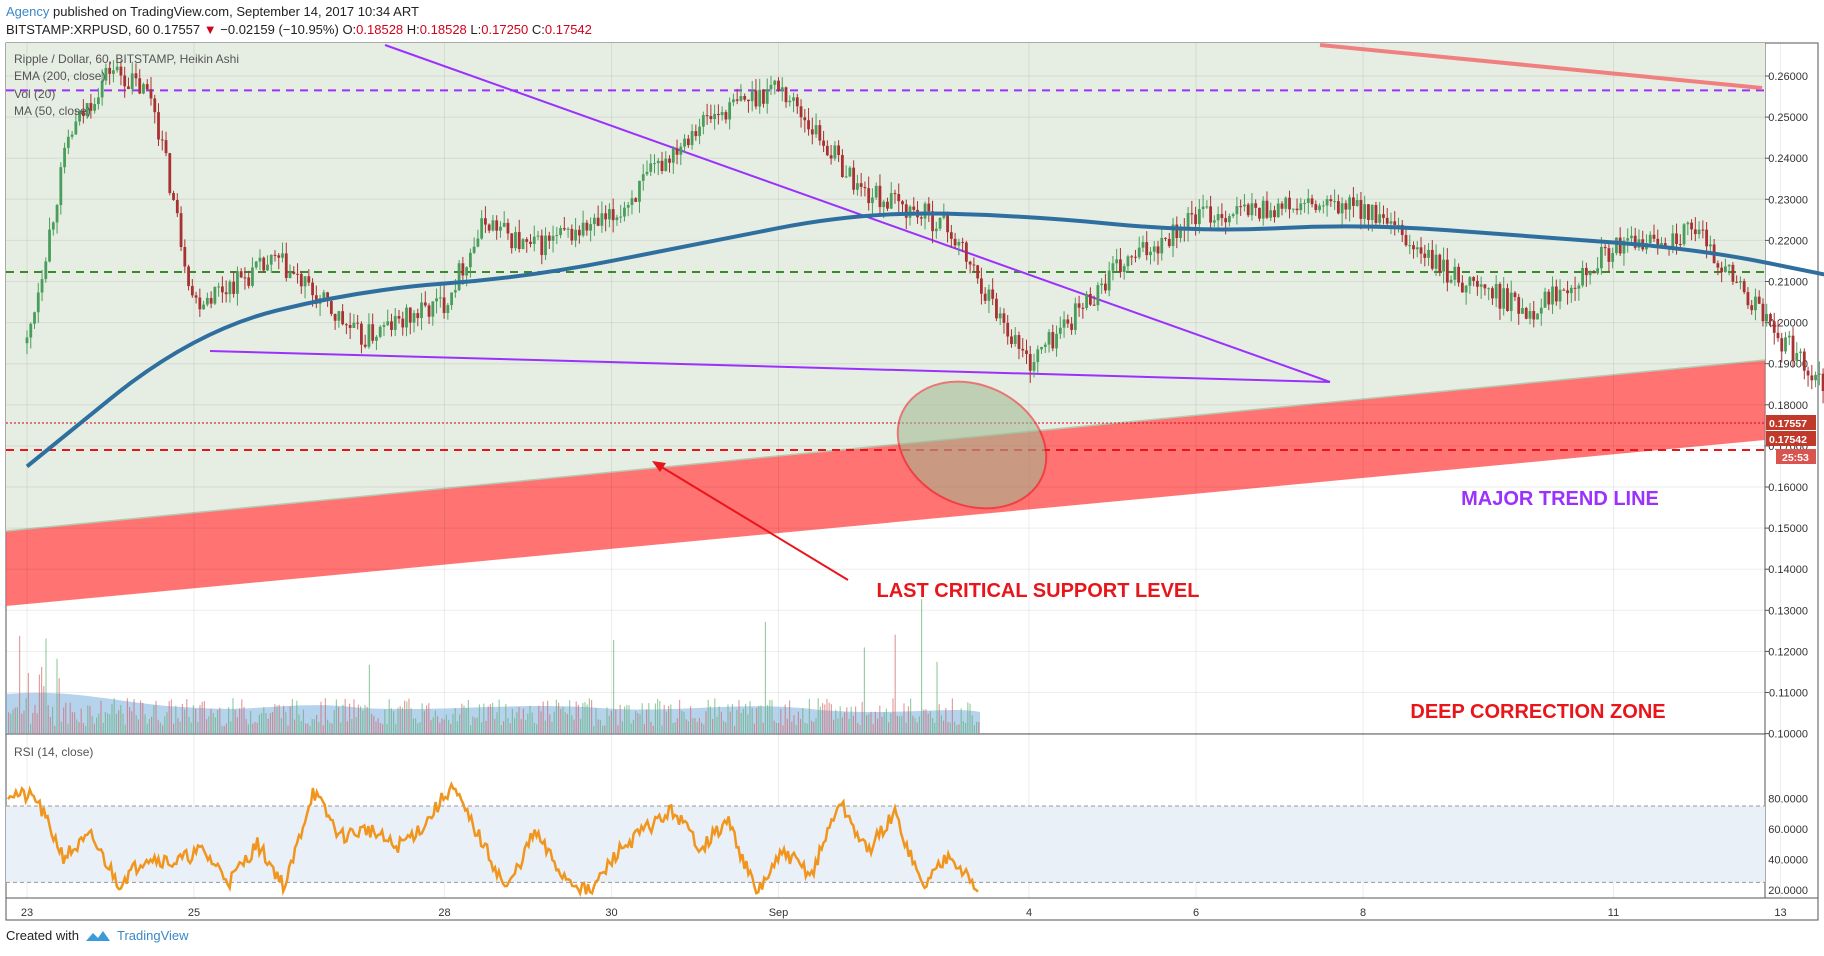  I want to click on legend-rsi: RSI (14, close), so click(54, 752).